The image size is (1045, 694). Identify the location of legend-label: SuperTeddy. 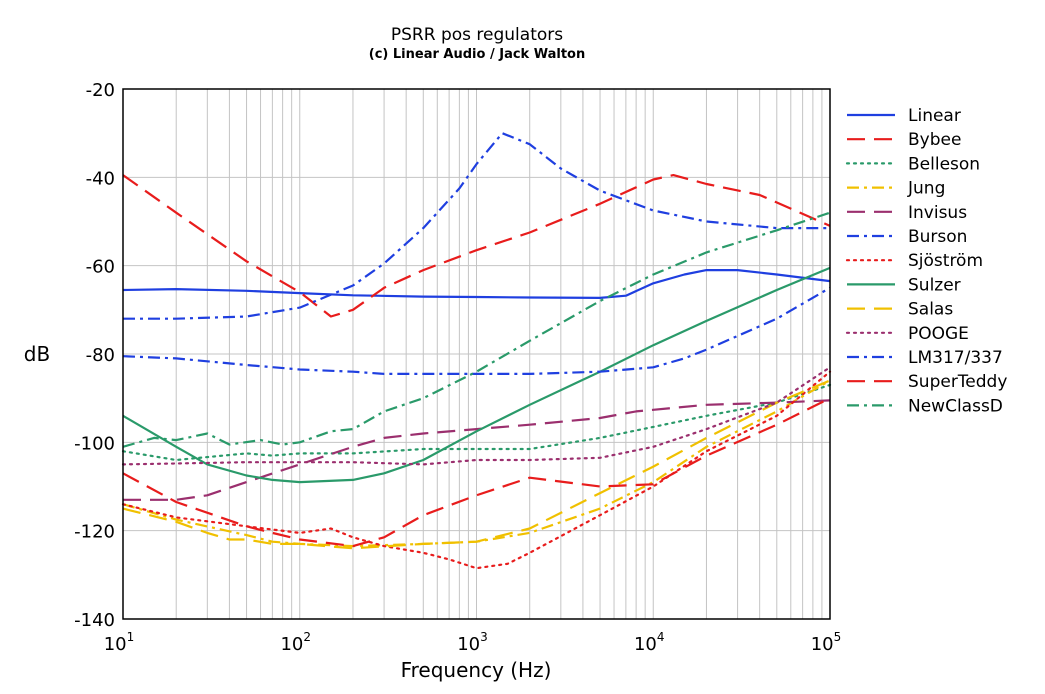
(957, 382).